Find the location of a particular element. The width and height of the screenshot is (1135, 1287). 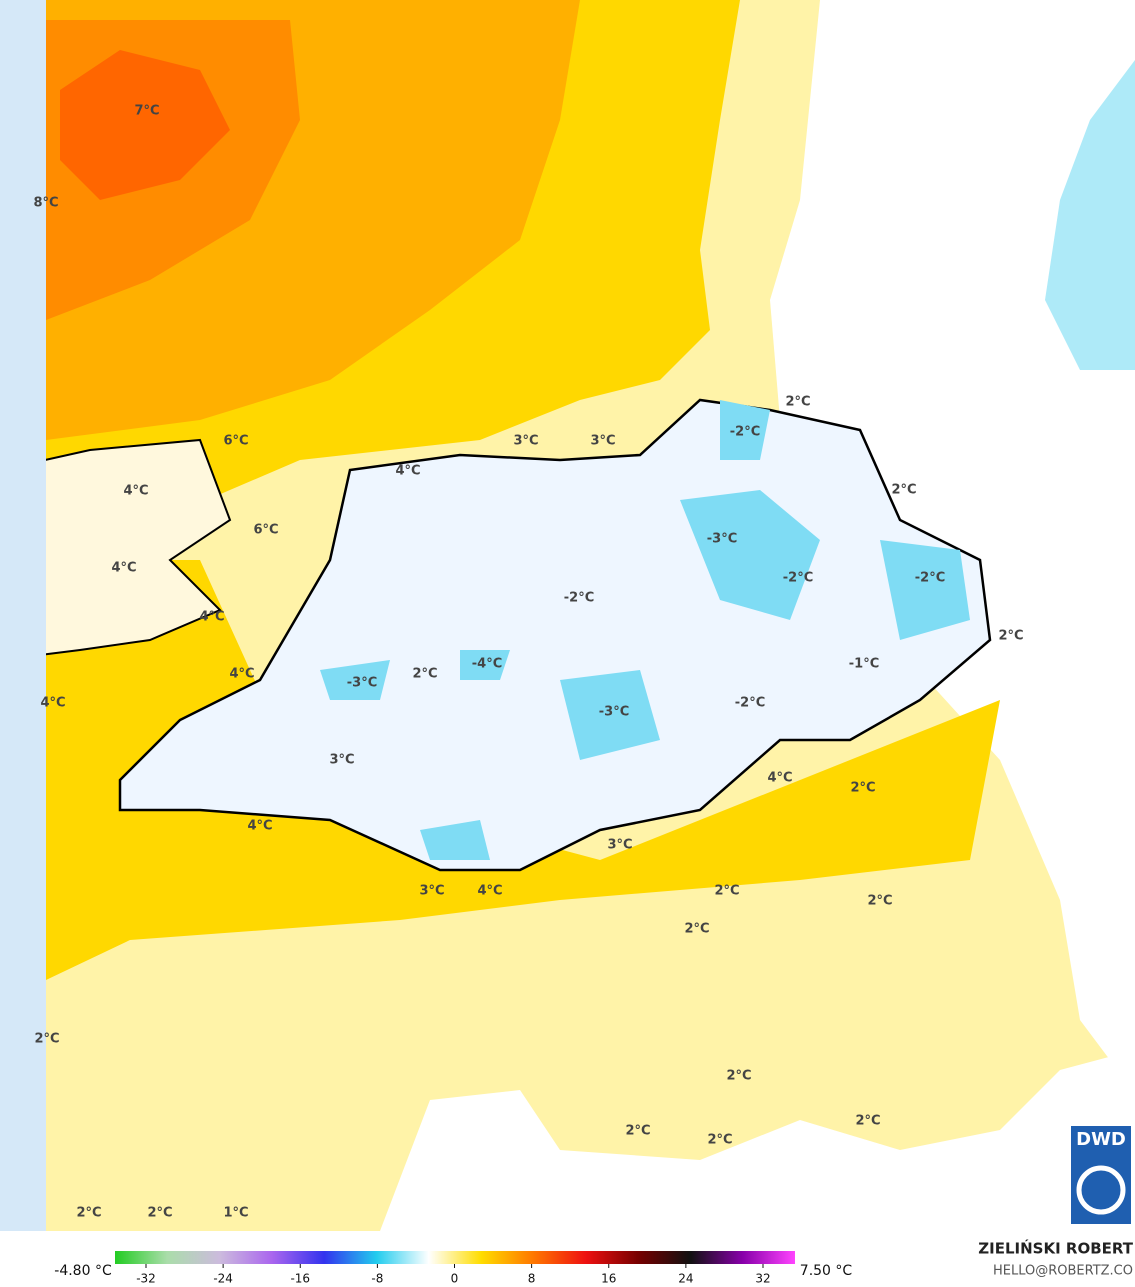

colorbar-tick-label: 0 is located at coordinates (455, 1279).